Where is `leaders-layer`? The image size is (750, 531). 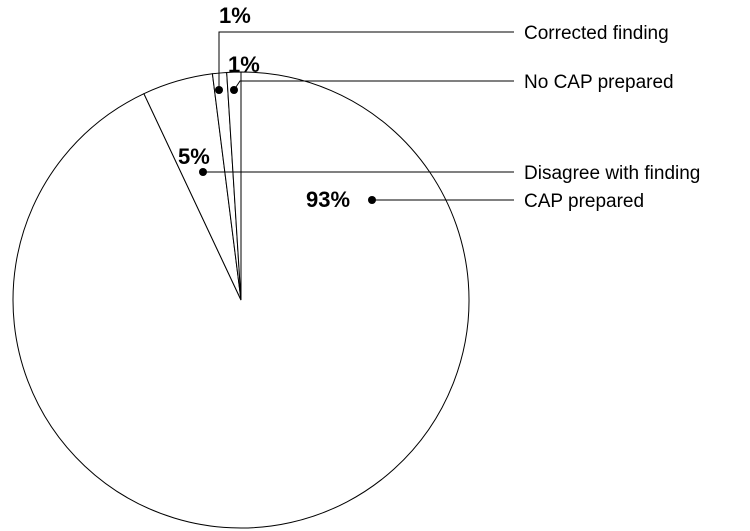
leaders-layer is located at coordinates (356, 117).